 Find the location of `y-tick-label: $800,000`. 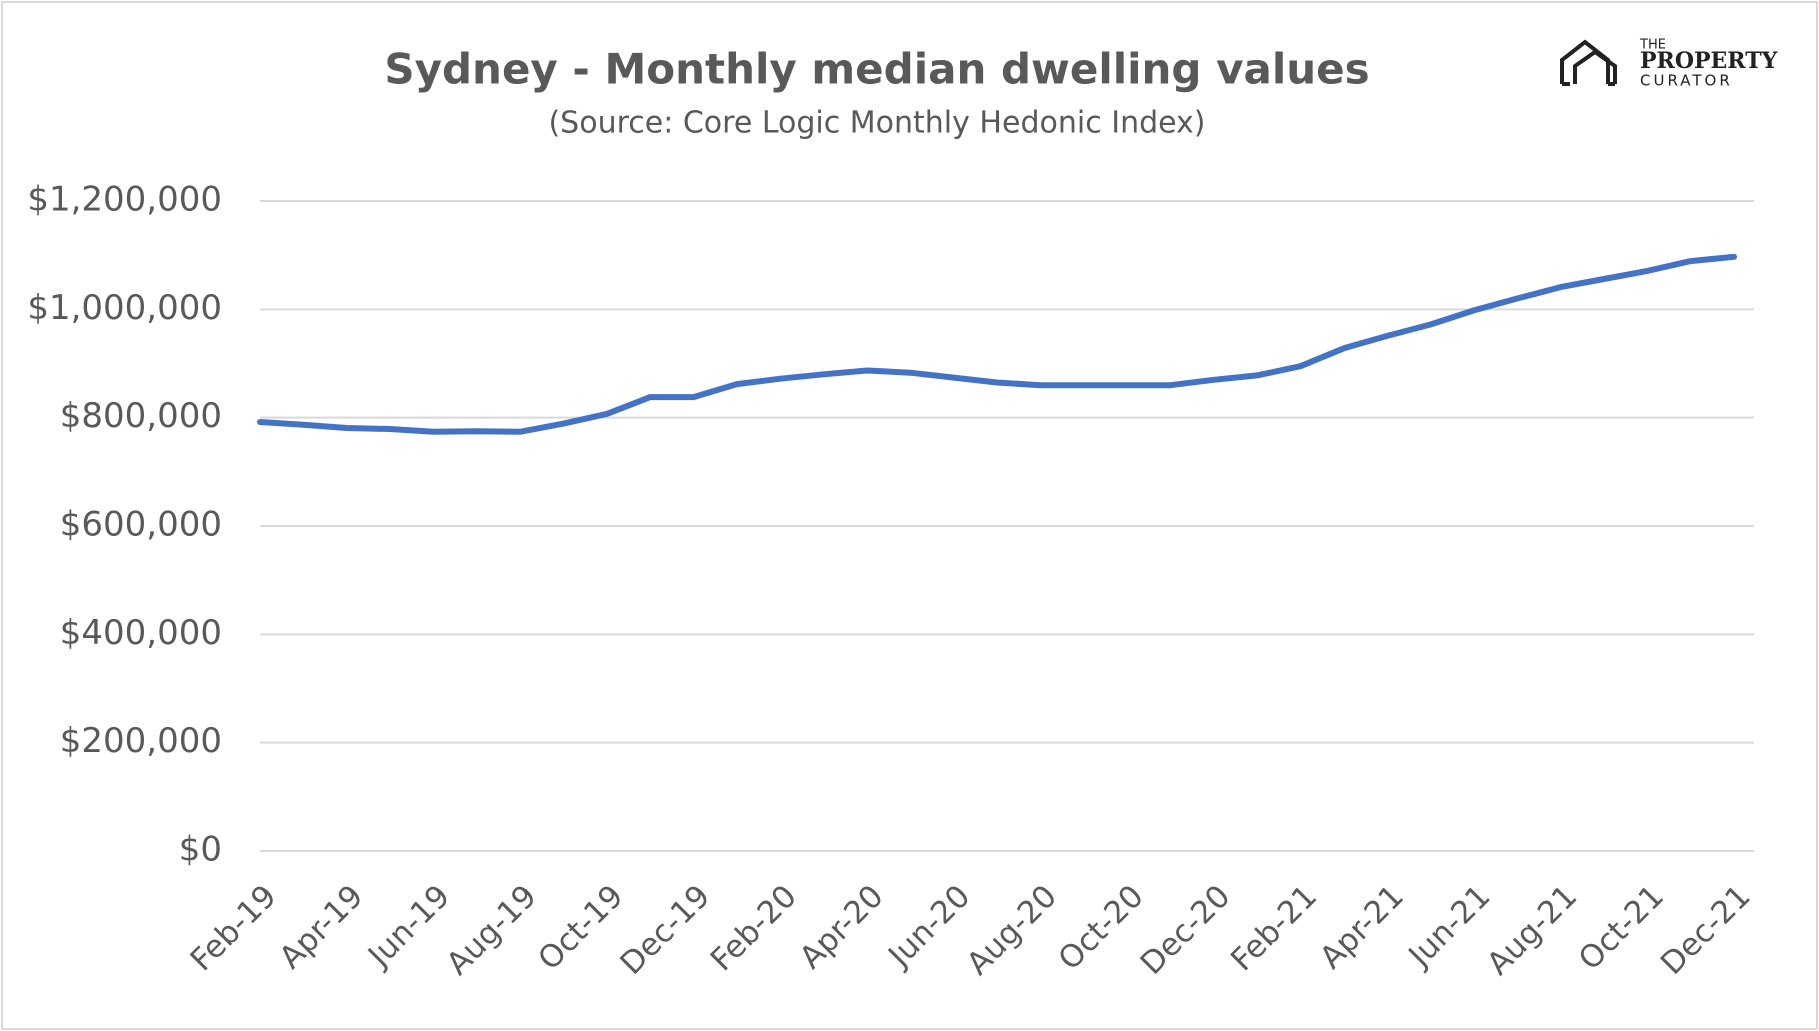

y-tick-label: $800,000 is located at coordinates (141, 416).